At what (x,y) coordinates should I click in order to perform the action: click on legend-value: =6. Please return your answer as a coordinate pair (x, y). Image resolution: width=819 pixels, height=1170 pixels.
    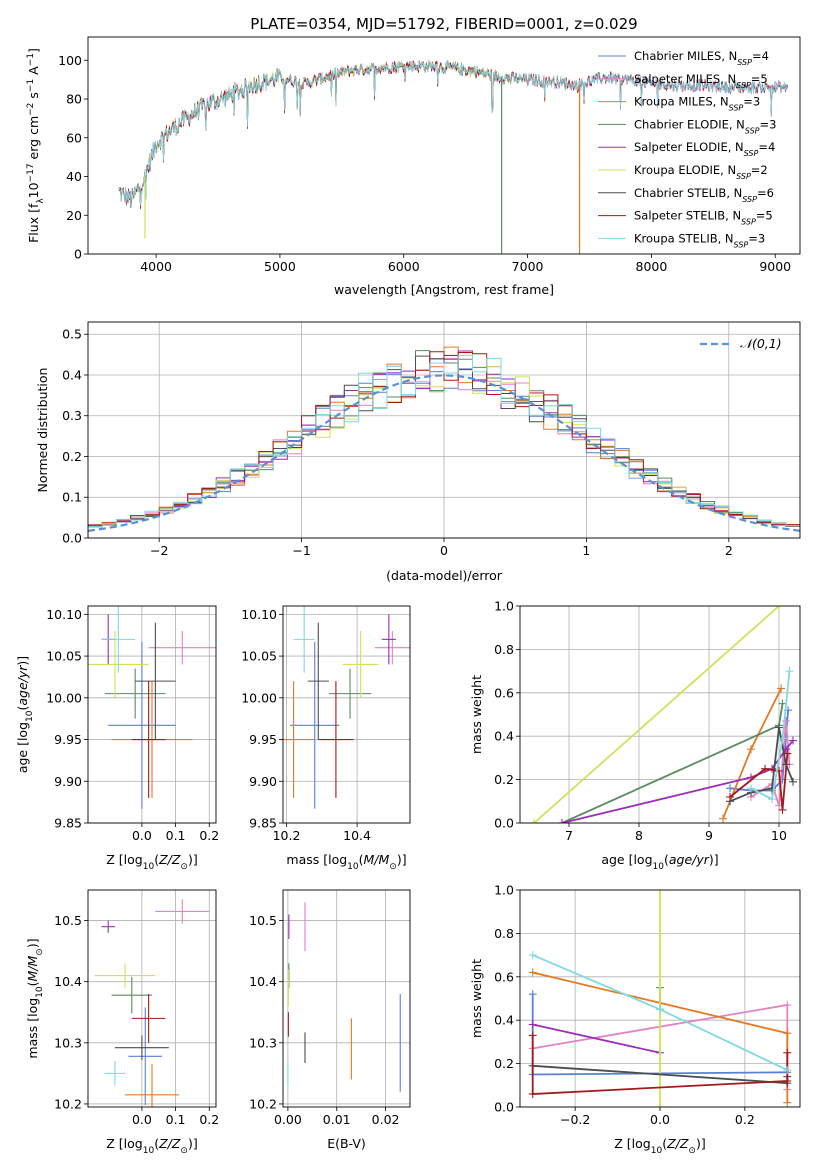
    Looking at the image, I should click on (765, 193).